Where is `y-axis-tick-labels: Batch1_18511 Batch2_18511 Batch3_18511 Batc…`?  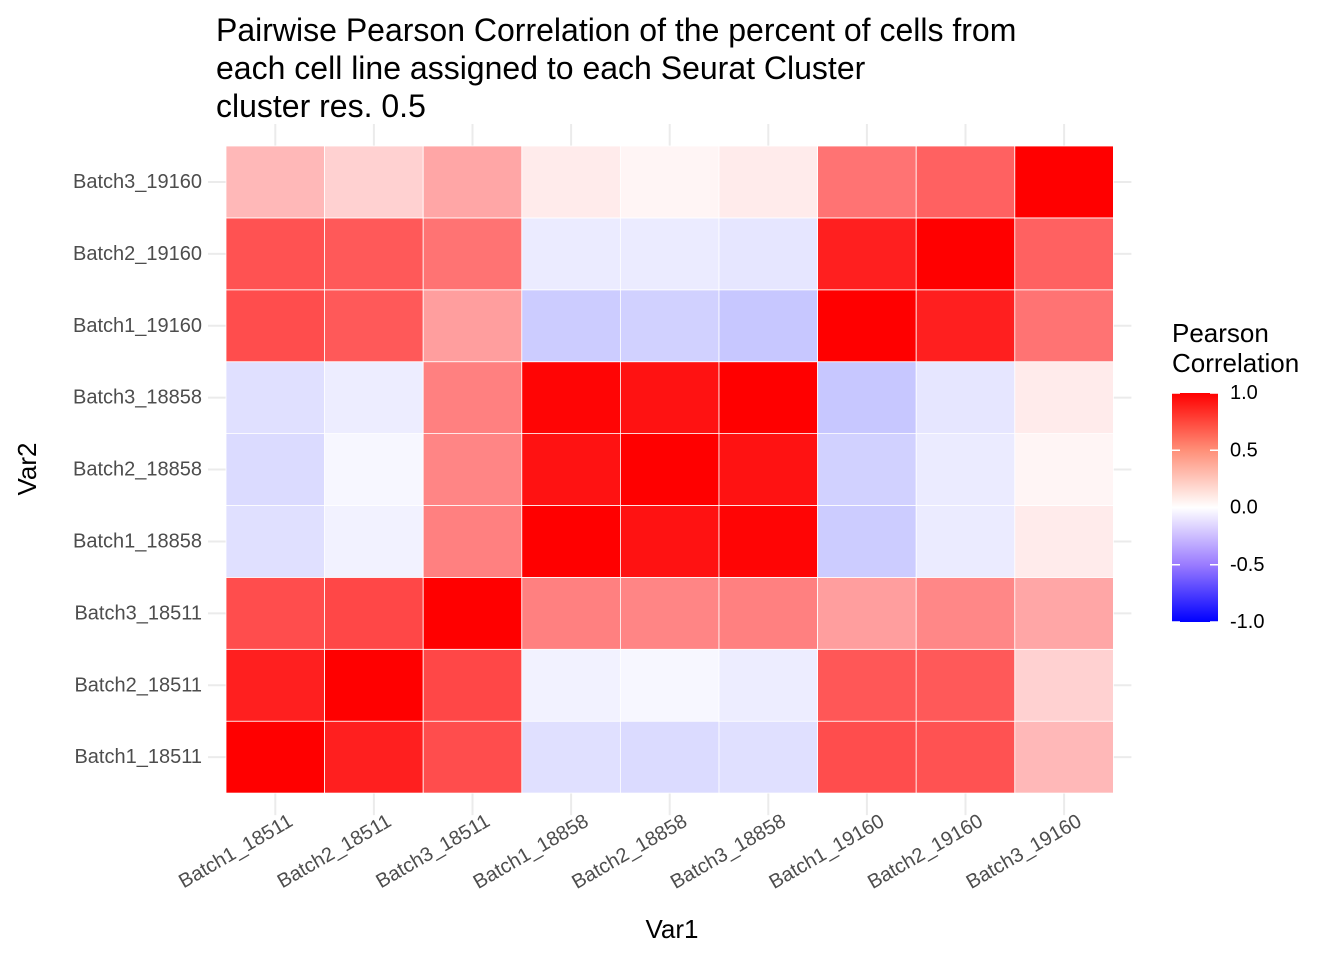 y-axis-tick-labels: Batch1_18511 Batch2_18511 Batch3_18511 Batc… is located at coordinates (137, 469).